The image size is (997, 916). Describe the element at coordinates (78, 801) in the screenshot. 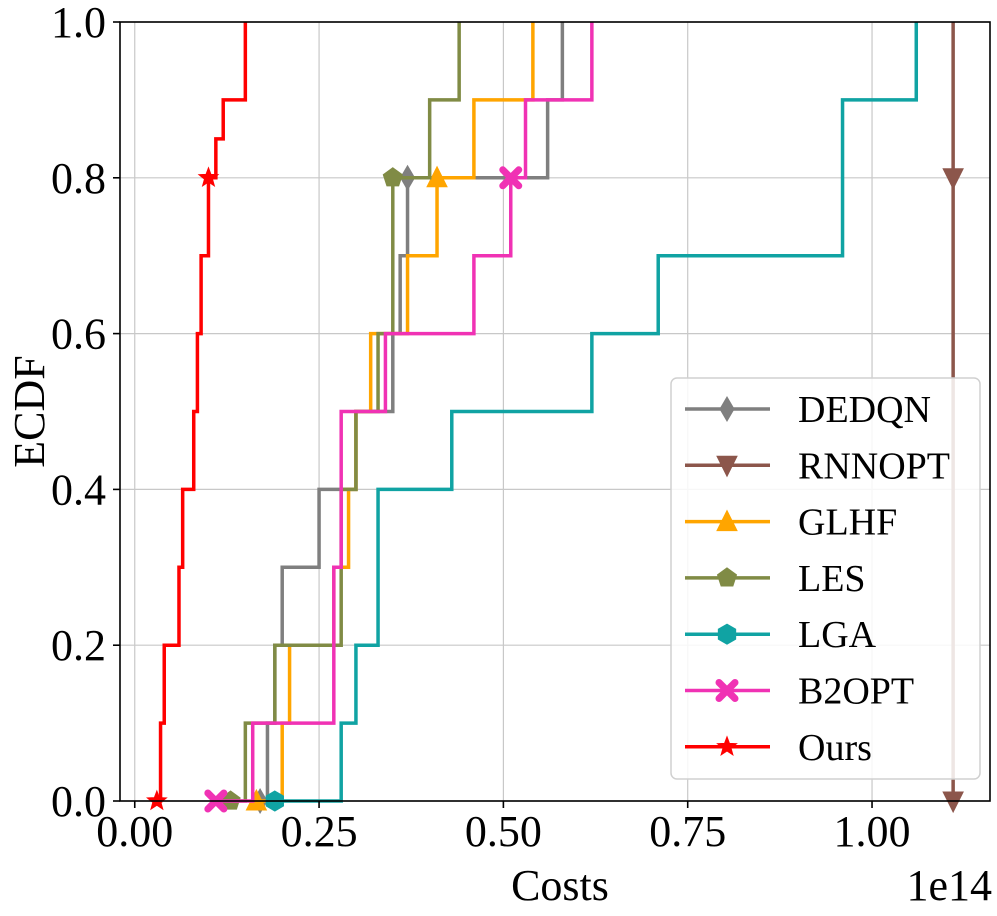

I see `y-tick-label: 0.0` at that location.